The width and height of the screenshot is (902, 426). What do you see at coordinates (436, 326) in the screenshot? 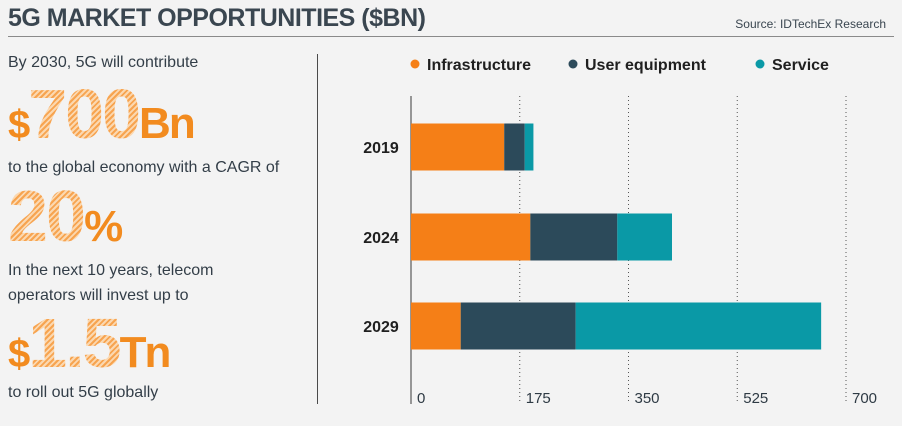
I see `bar-infrastructure-2029` at bounding box center [436, 326].